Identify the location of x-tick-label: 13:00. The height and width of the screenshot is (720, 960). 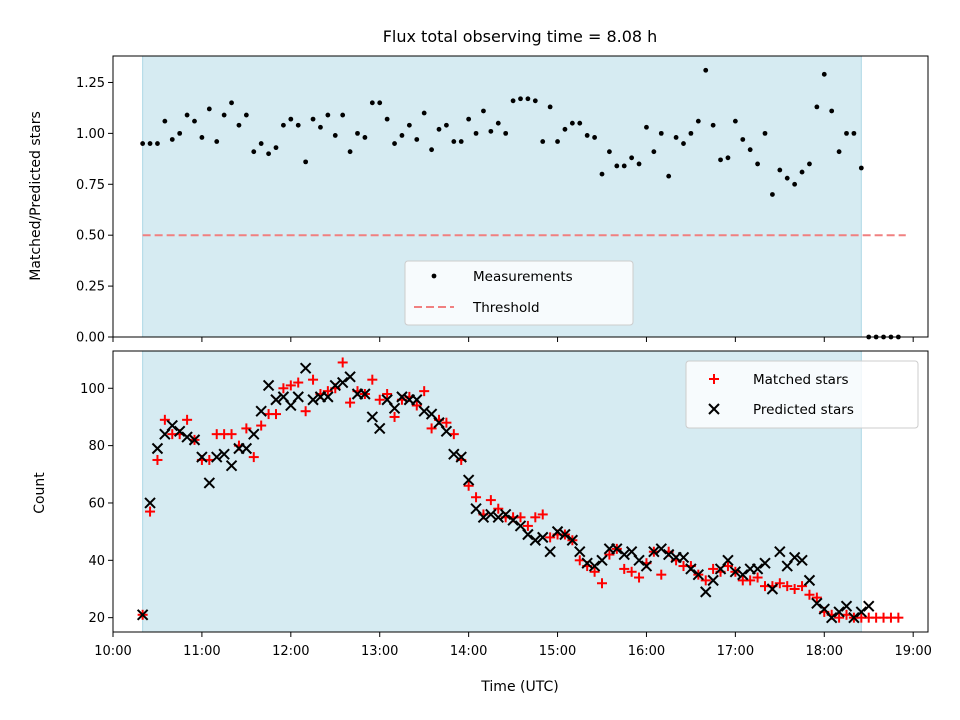
(379, 651).